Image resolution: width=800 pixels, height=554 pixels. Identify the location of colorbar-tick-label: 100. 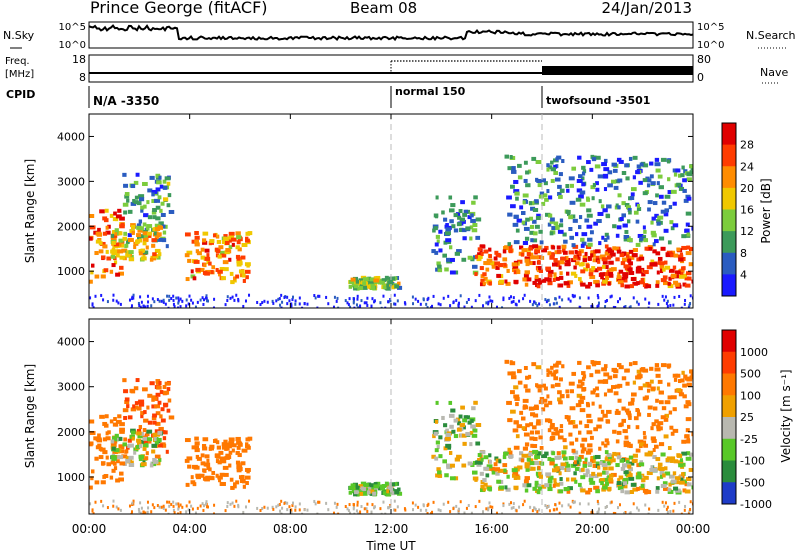
(750, 395).